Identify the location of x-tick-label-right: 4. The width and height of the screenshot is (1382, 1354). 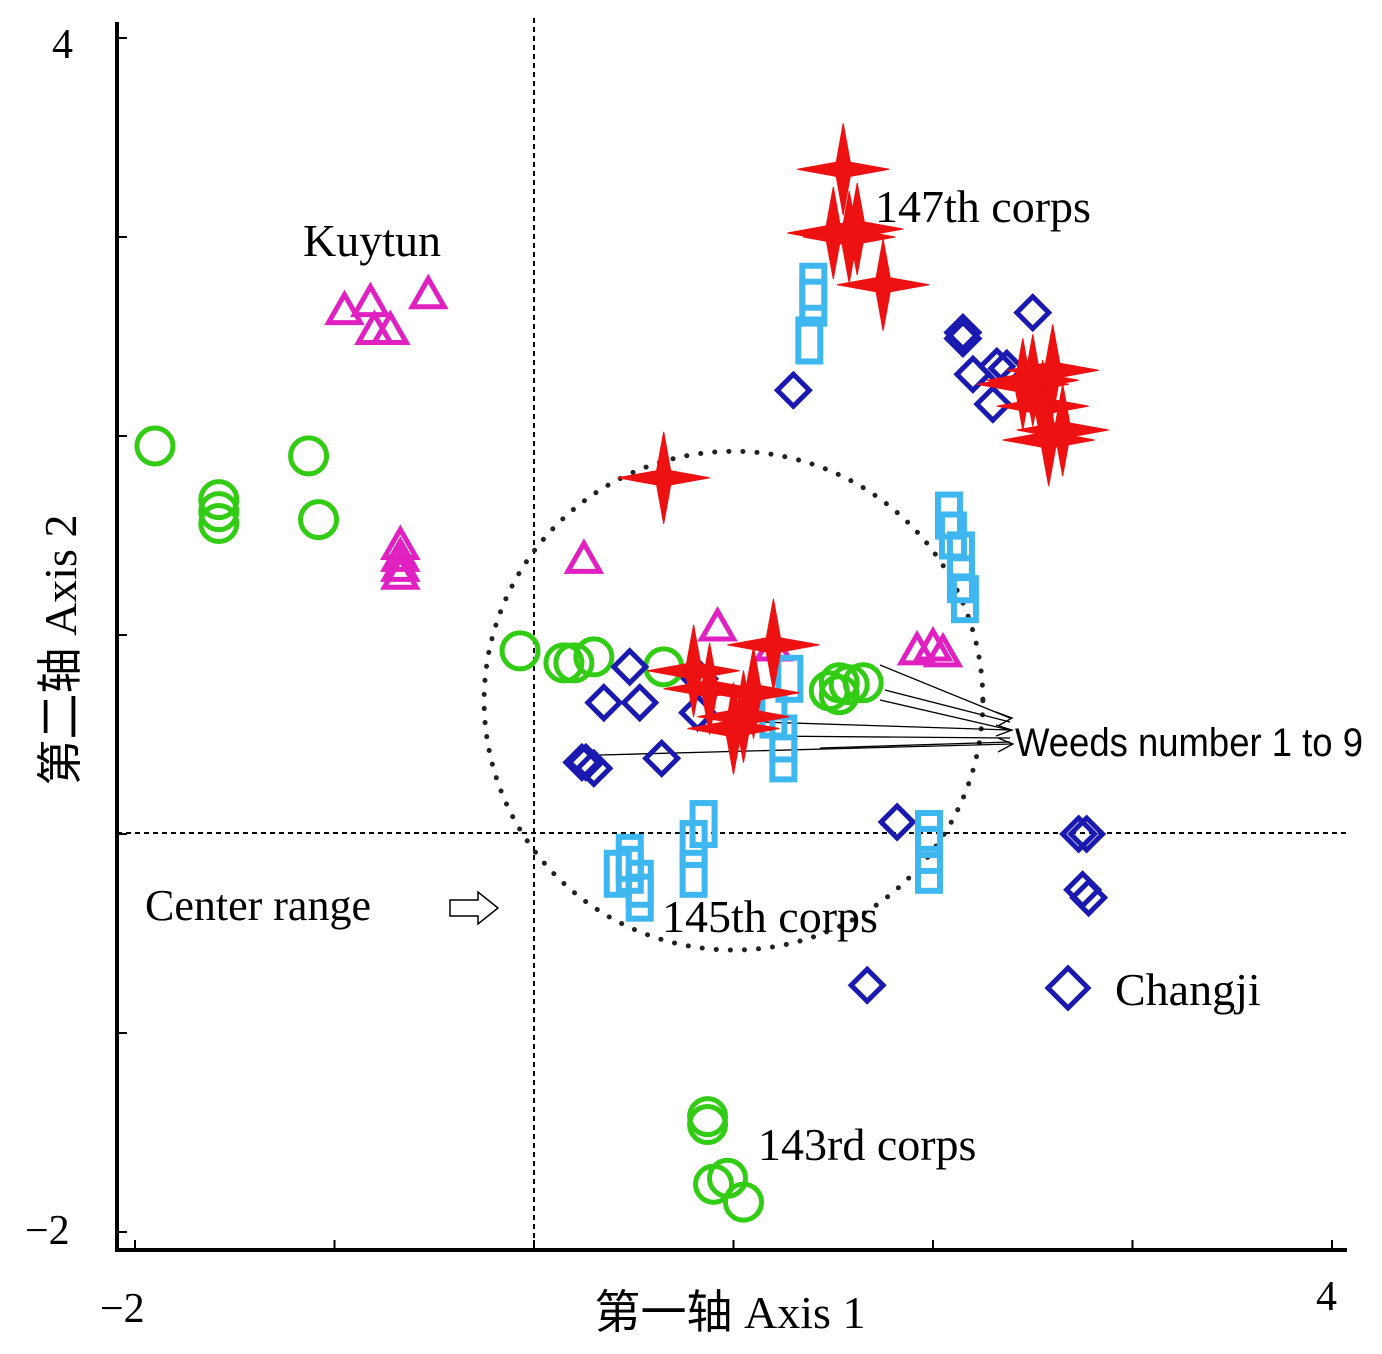
(1326, 1297).